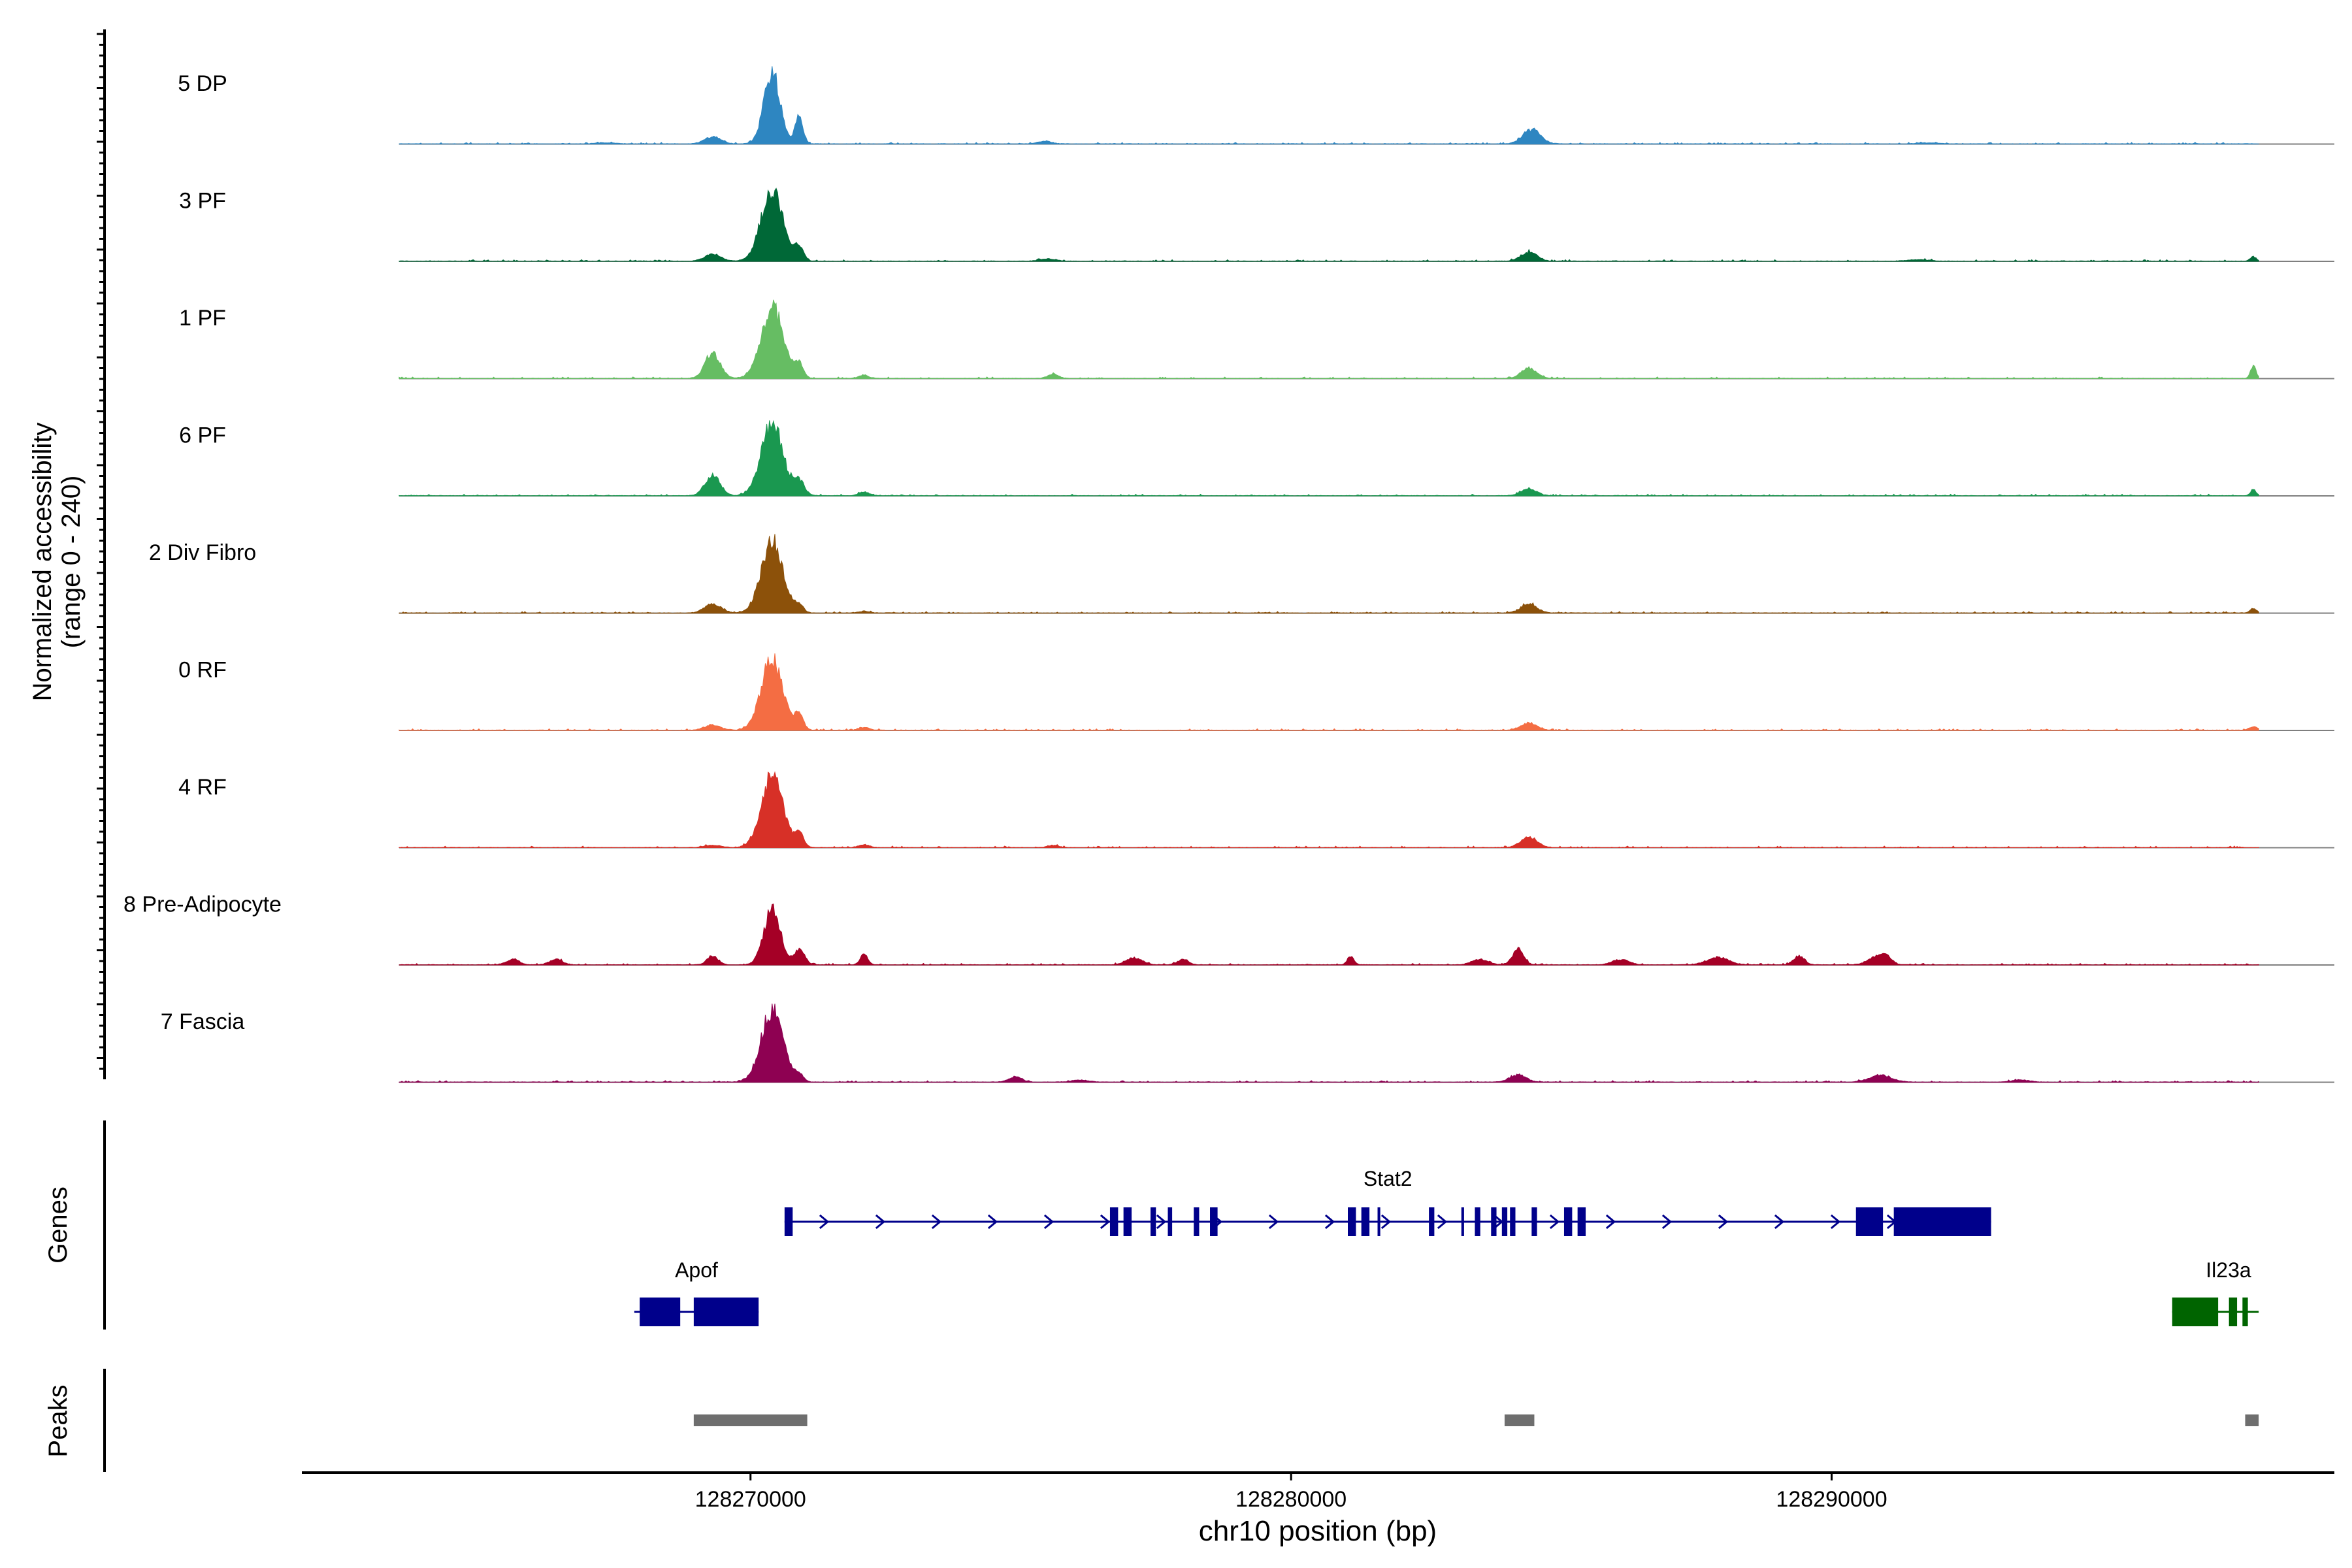  I want to click on gene-apof: Apof, so click(696, 1292).